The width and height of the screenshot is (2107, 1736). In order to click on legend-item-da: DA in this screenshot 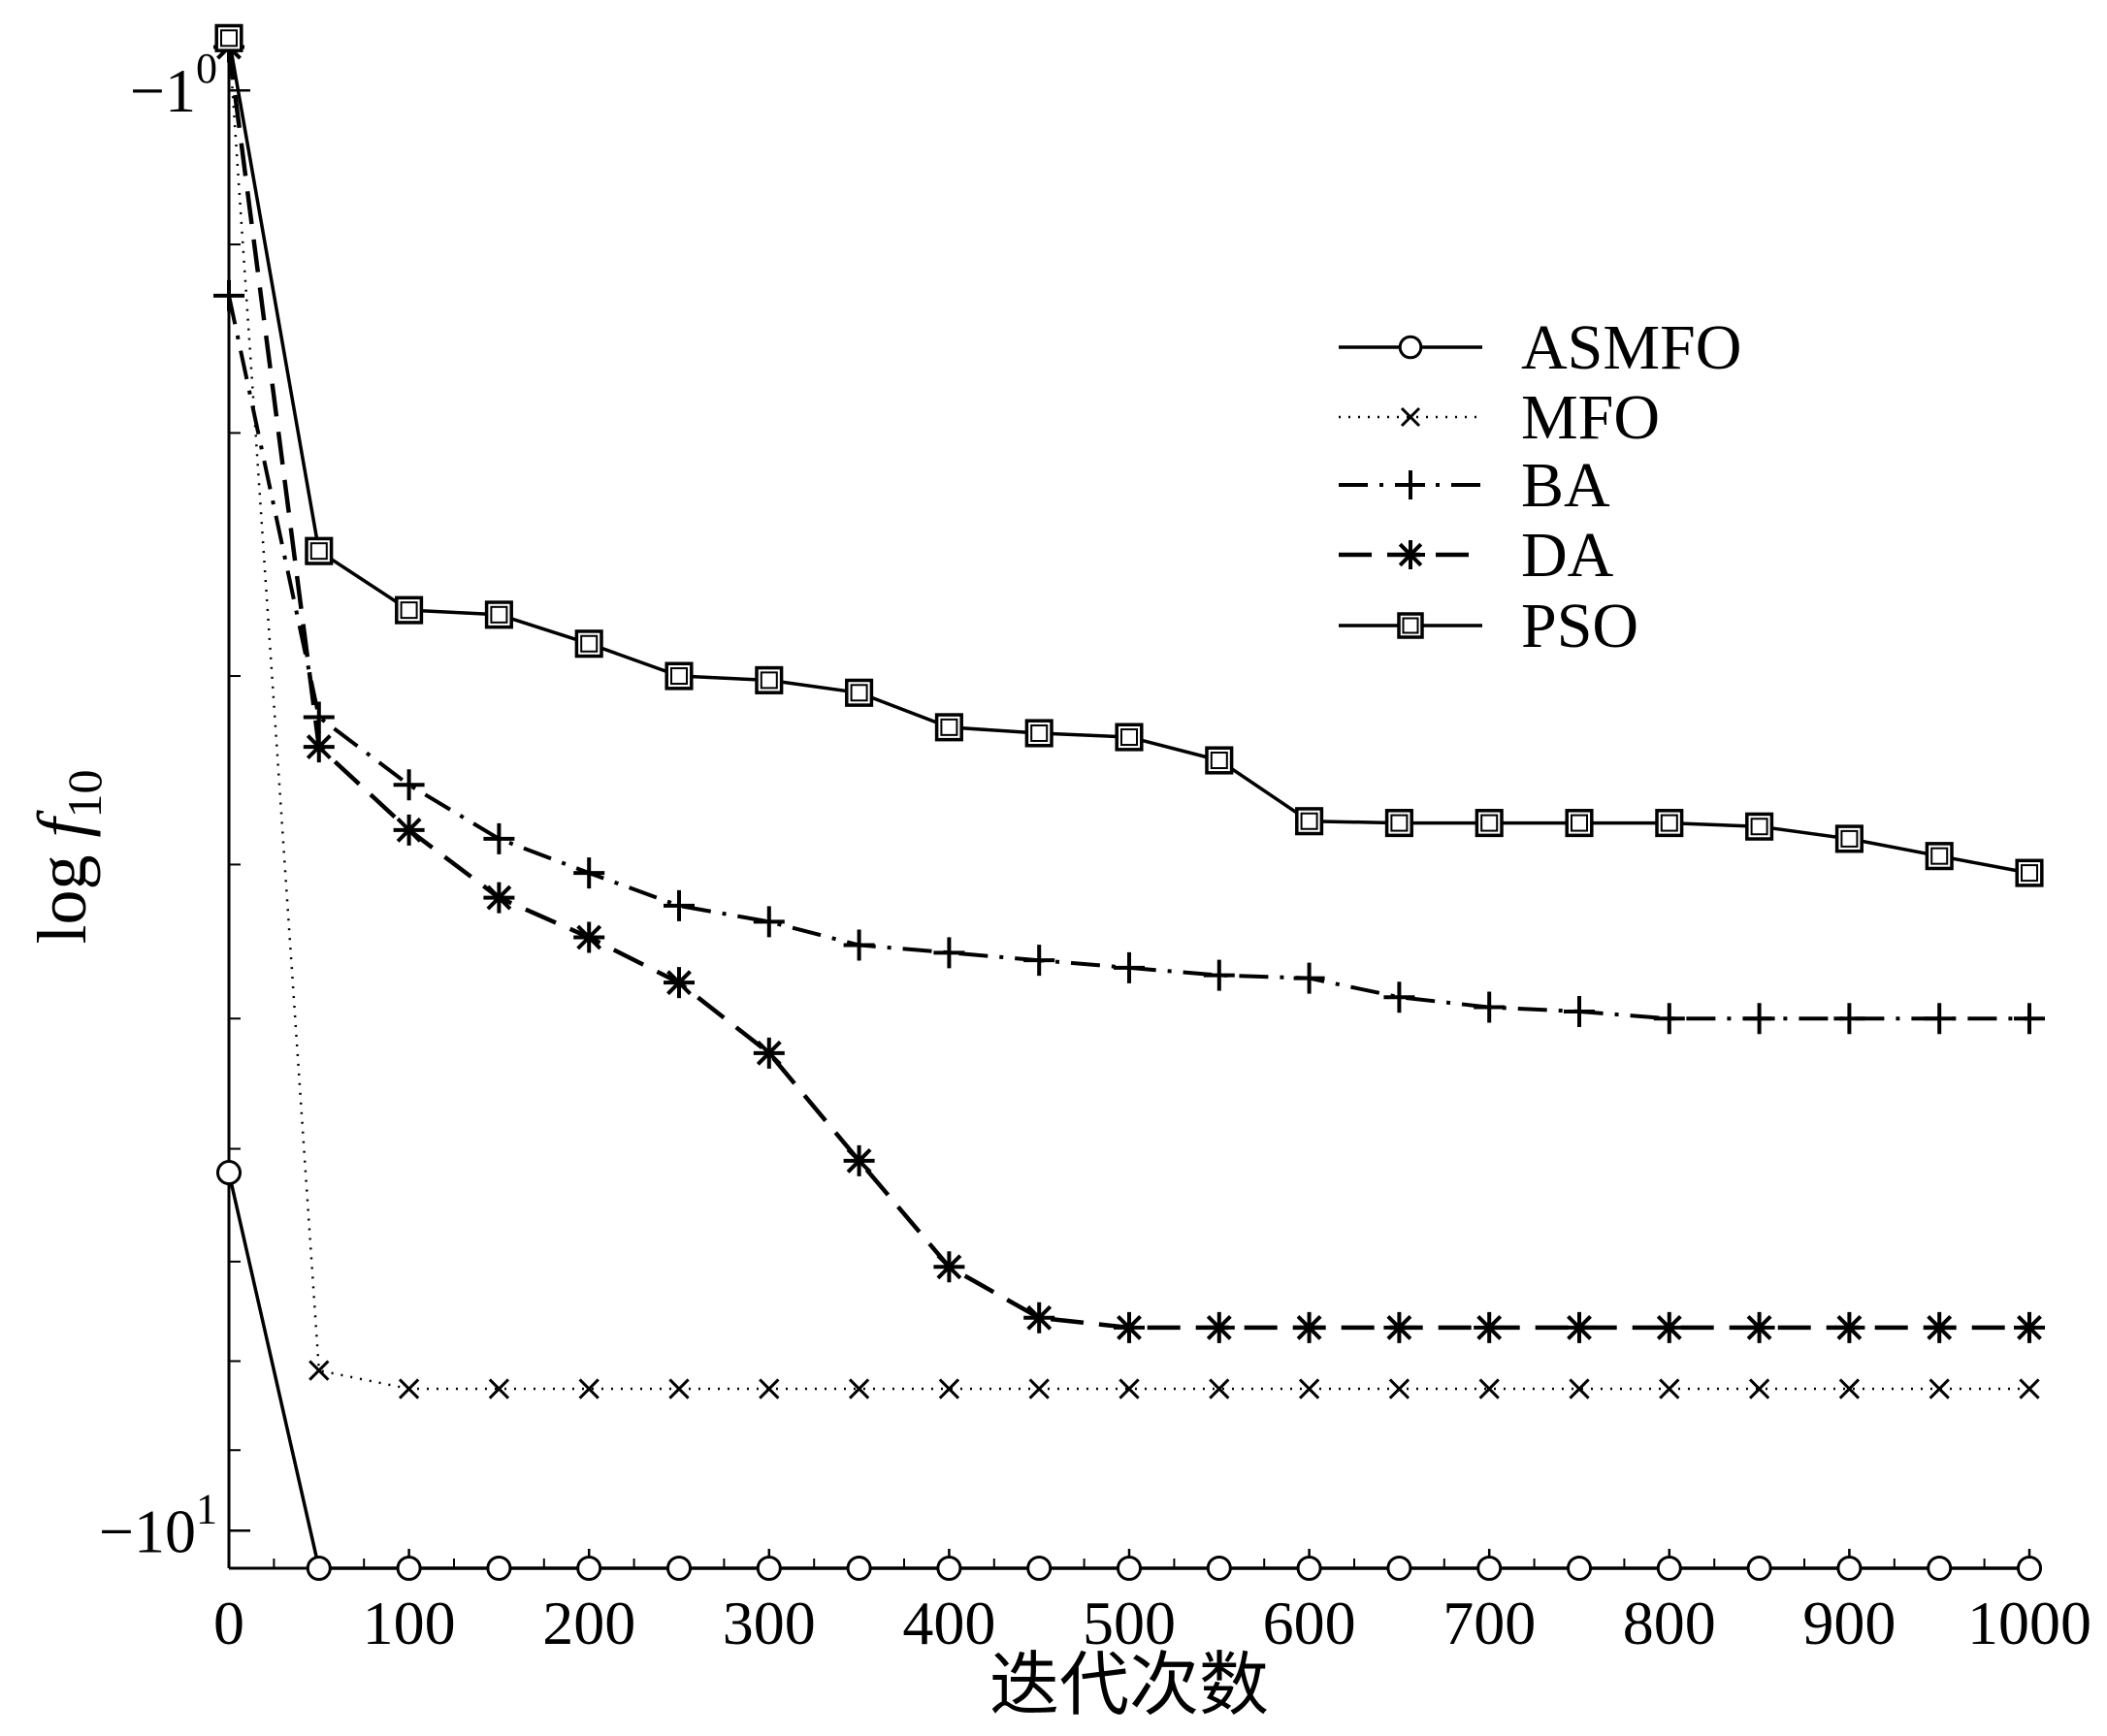, I will do `click(1477, 555)`.